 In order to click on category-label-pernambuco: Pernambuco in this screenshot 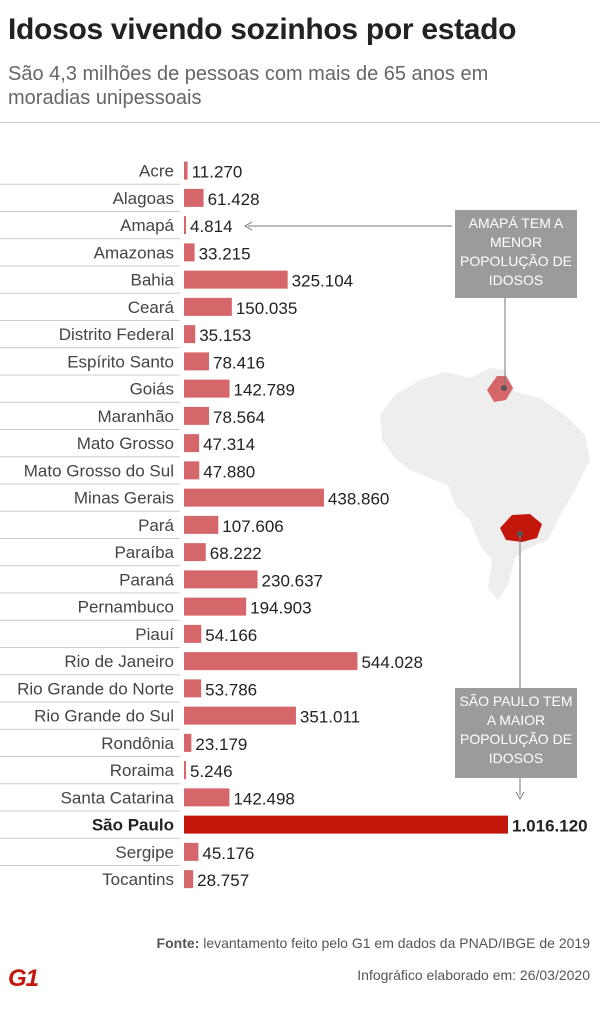, I will do `click(126, 607)`.